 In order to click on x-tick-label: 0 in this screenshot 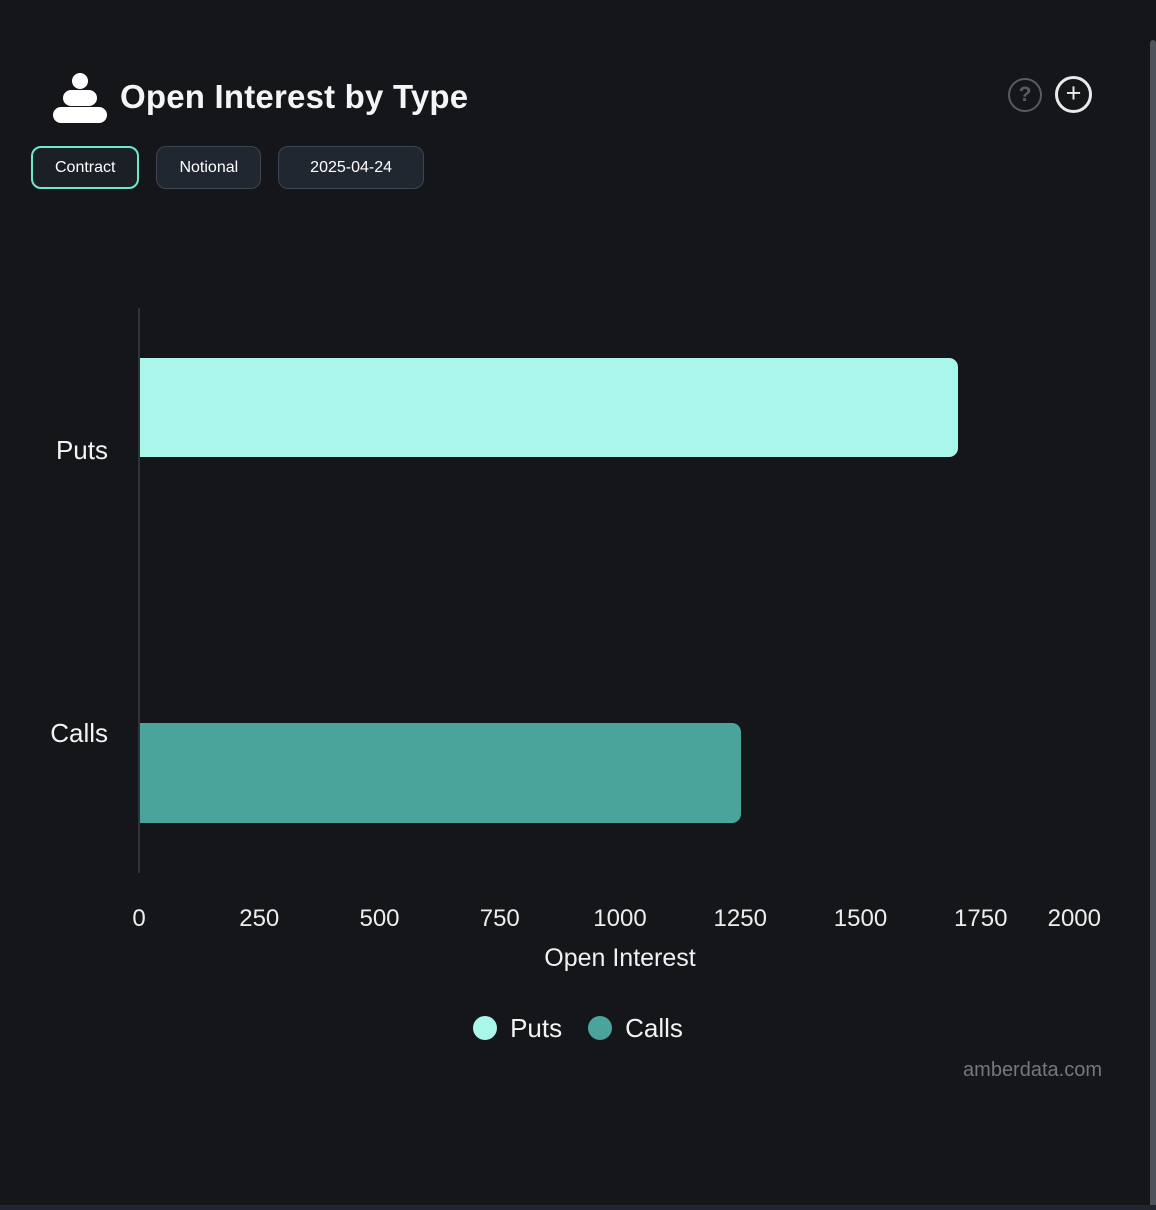, I will do `click(139, 918)`.